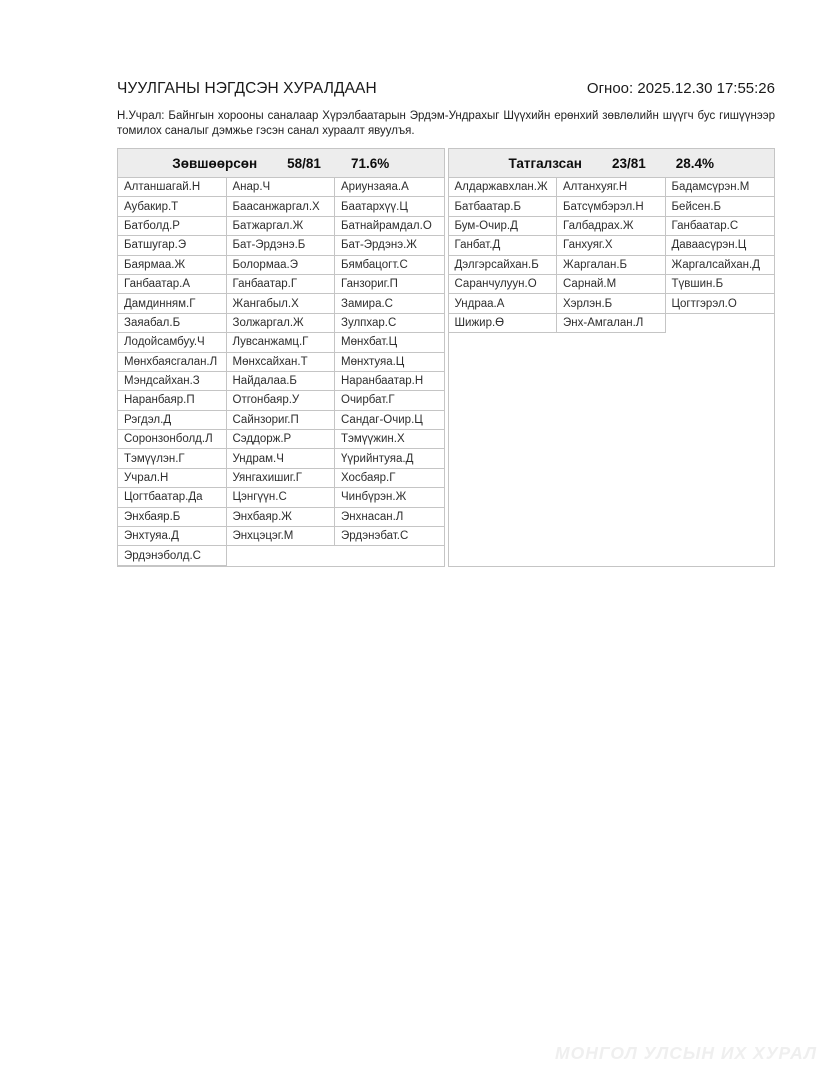  What do you see at coordinates (502, 207) in the screenshot?
I see `name-cell: Батбаатар.Б` at bounding box center [502, 207].